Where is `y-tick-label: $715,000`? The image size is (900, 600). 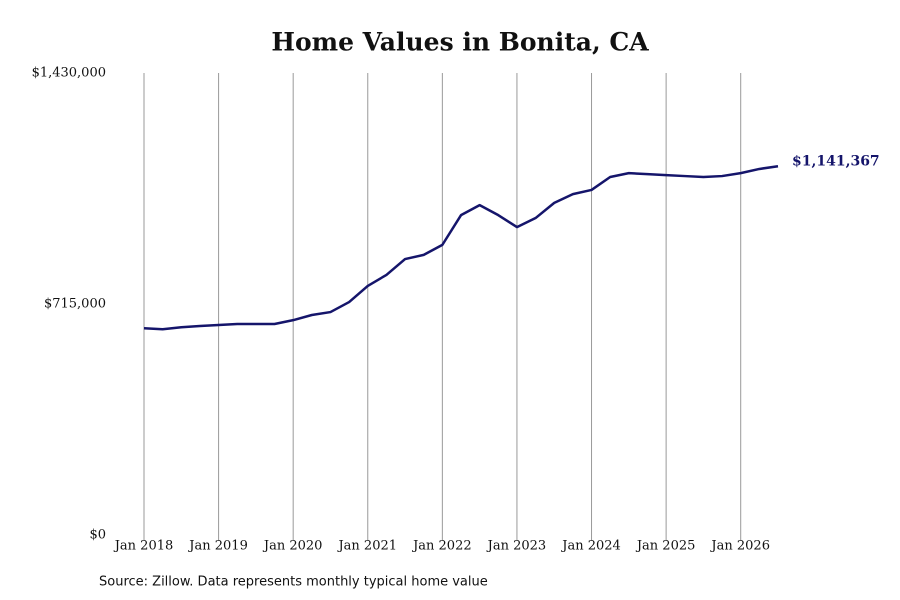 y-tick-label: $715,000 is located at coordinates (75, 304).